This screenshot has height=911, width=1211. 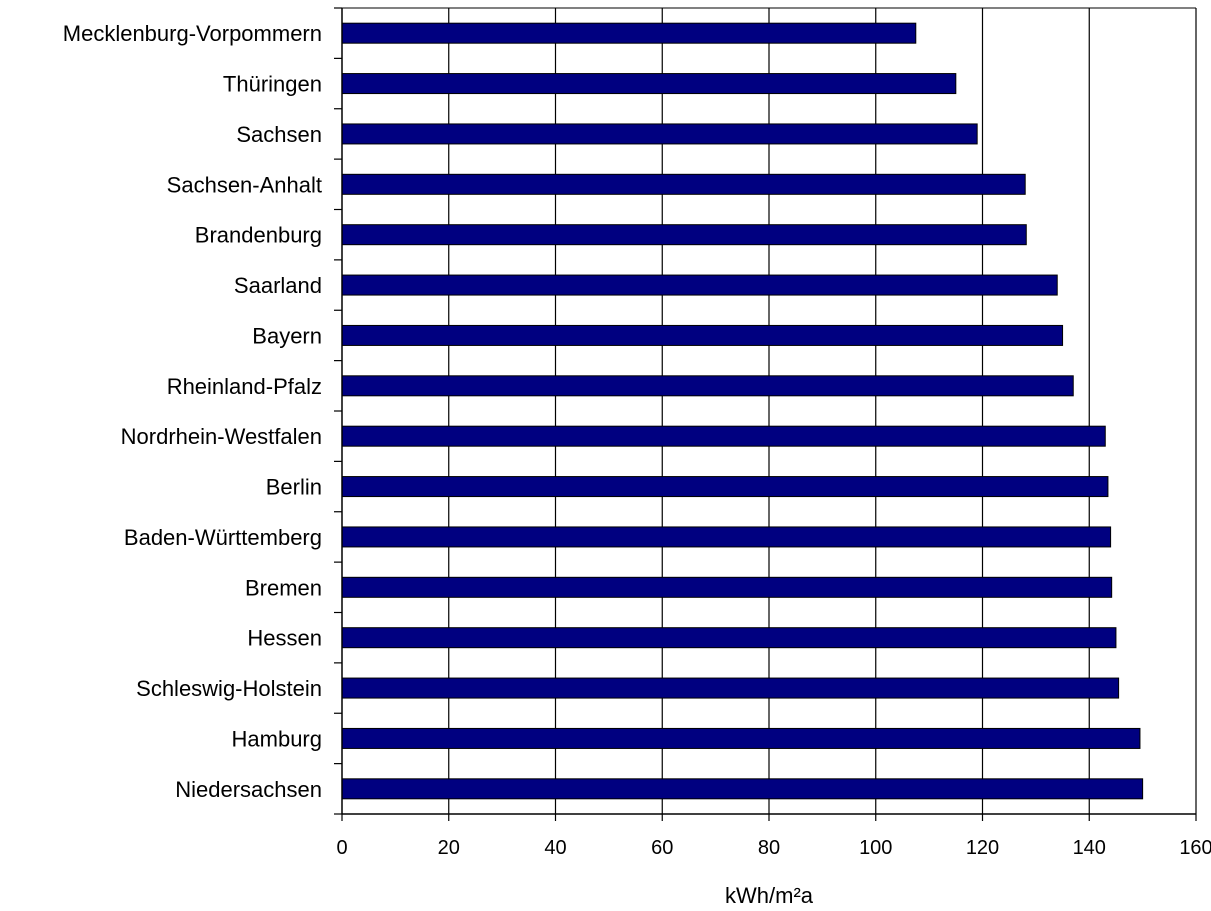 What do you see at coordinates (1089, 848) in the screenshot?
I see `x-tick-label: 140` at bounding box center [1089, 848].